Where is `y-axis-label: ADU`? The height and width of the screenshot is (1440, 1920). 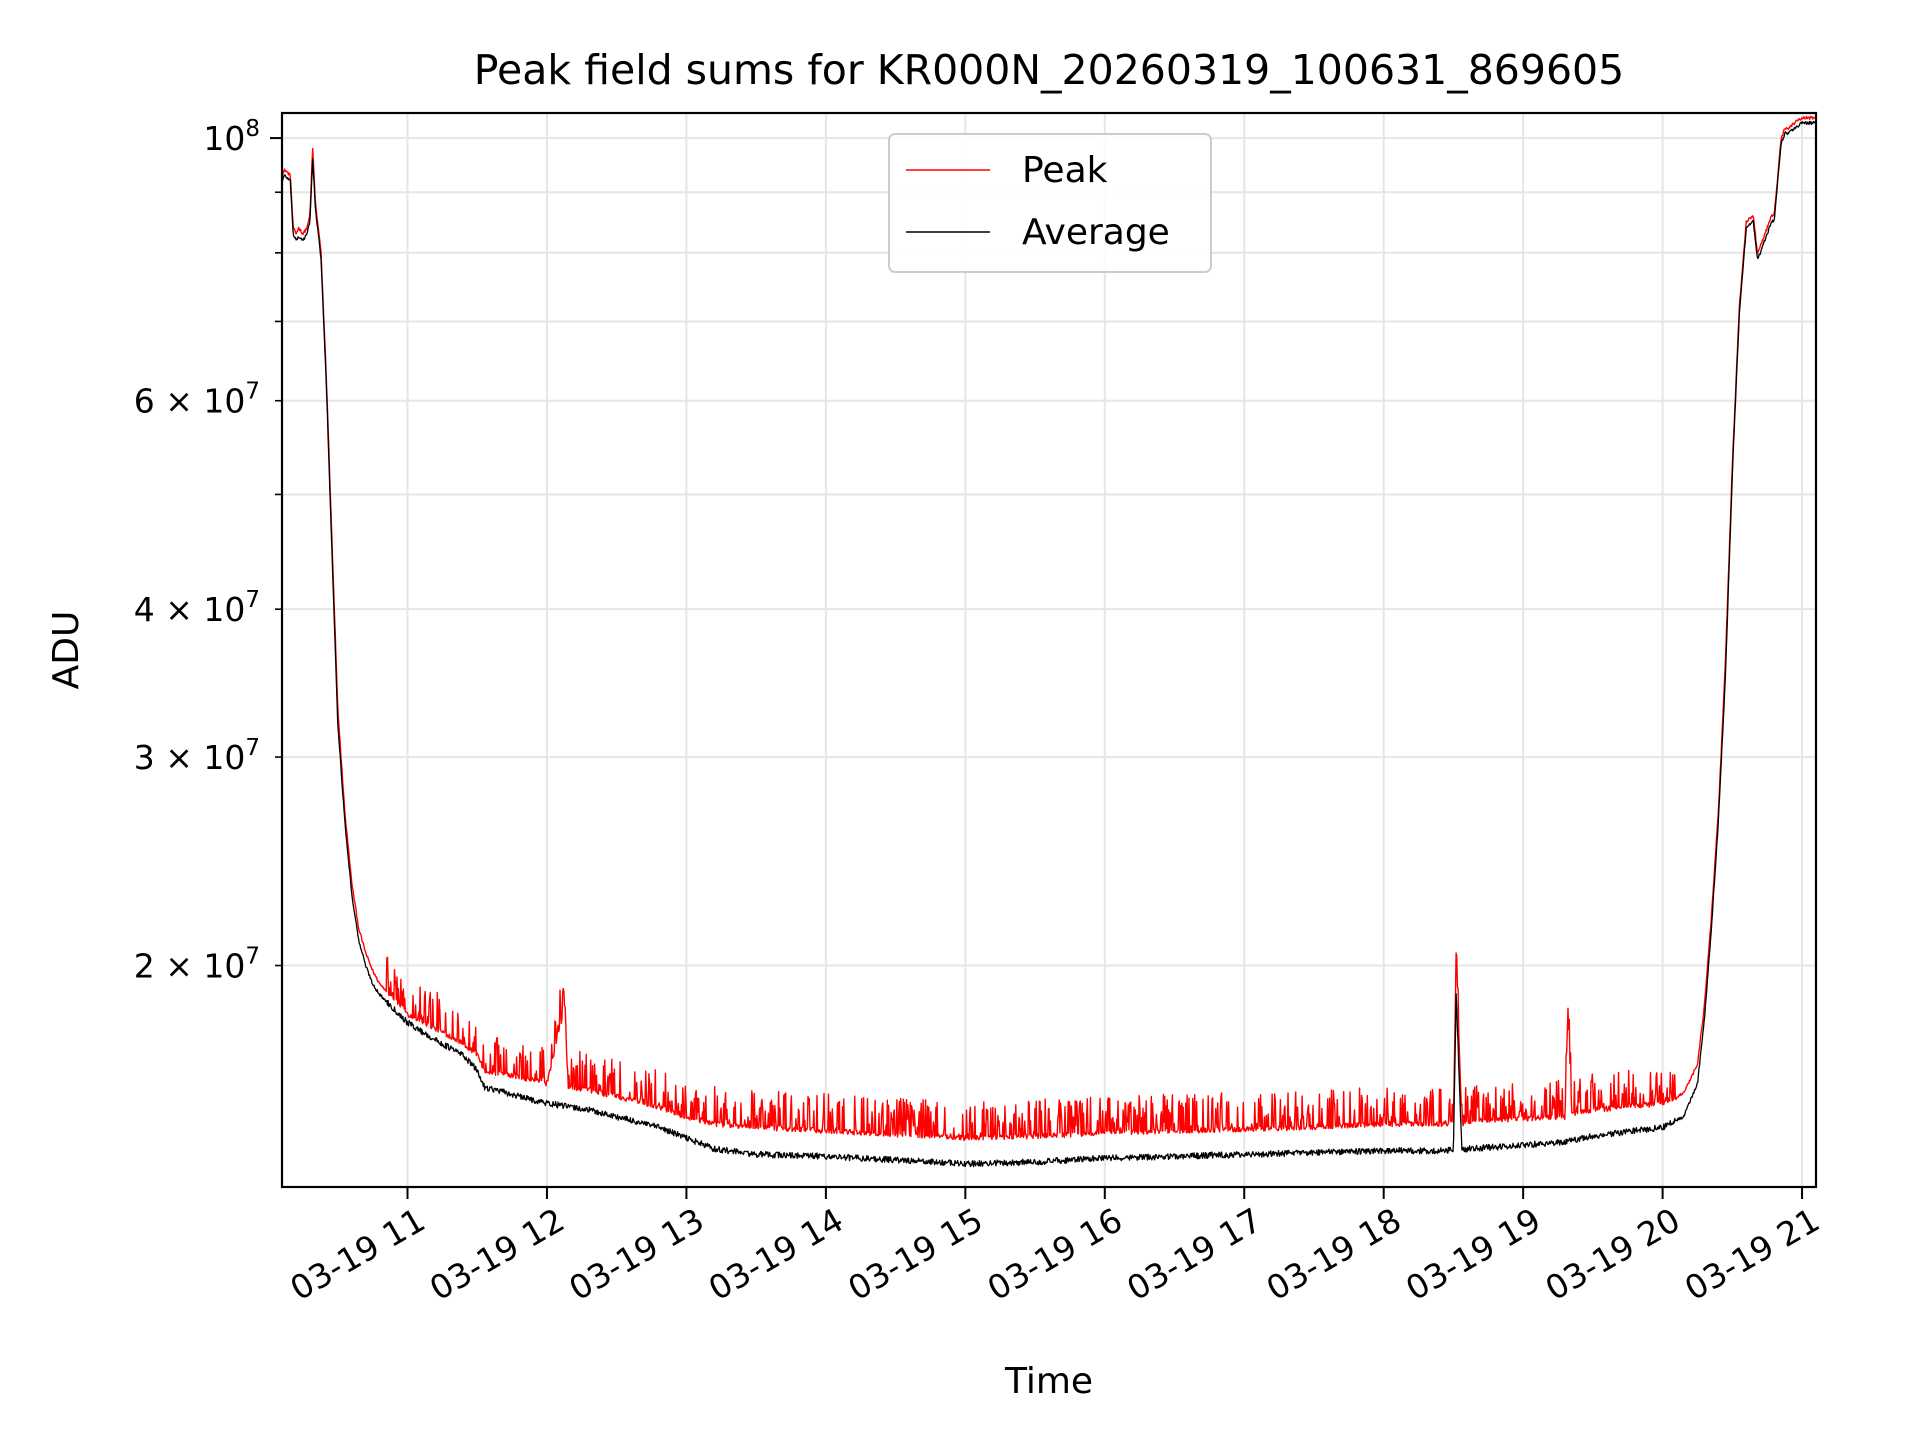 y-axis-label: ADU is located at coordinates (66, 650).